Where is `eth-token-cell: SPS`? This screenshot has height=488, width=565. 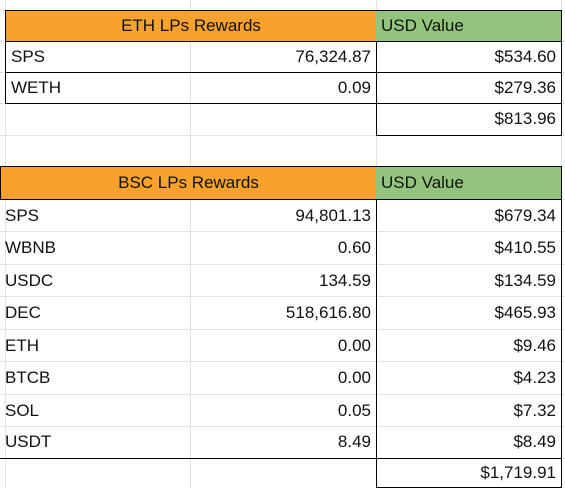
eth-token-cell: SPS is located at coordinates (98, 57).